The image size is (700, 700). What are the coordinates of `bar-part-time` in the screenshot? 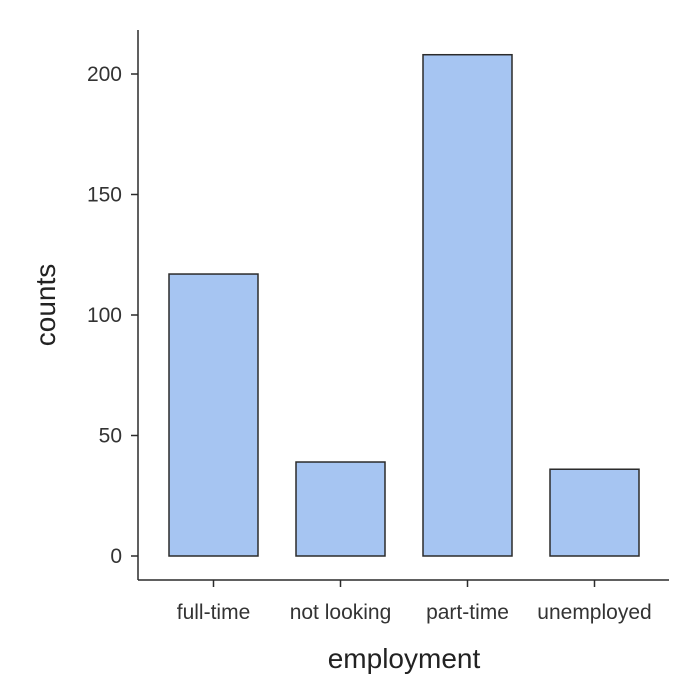 It's located at (467, 305).